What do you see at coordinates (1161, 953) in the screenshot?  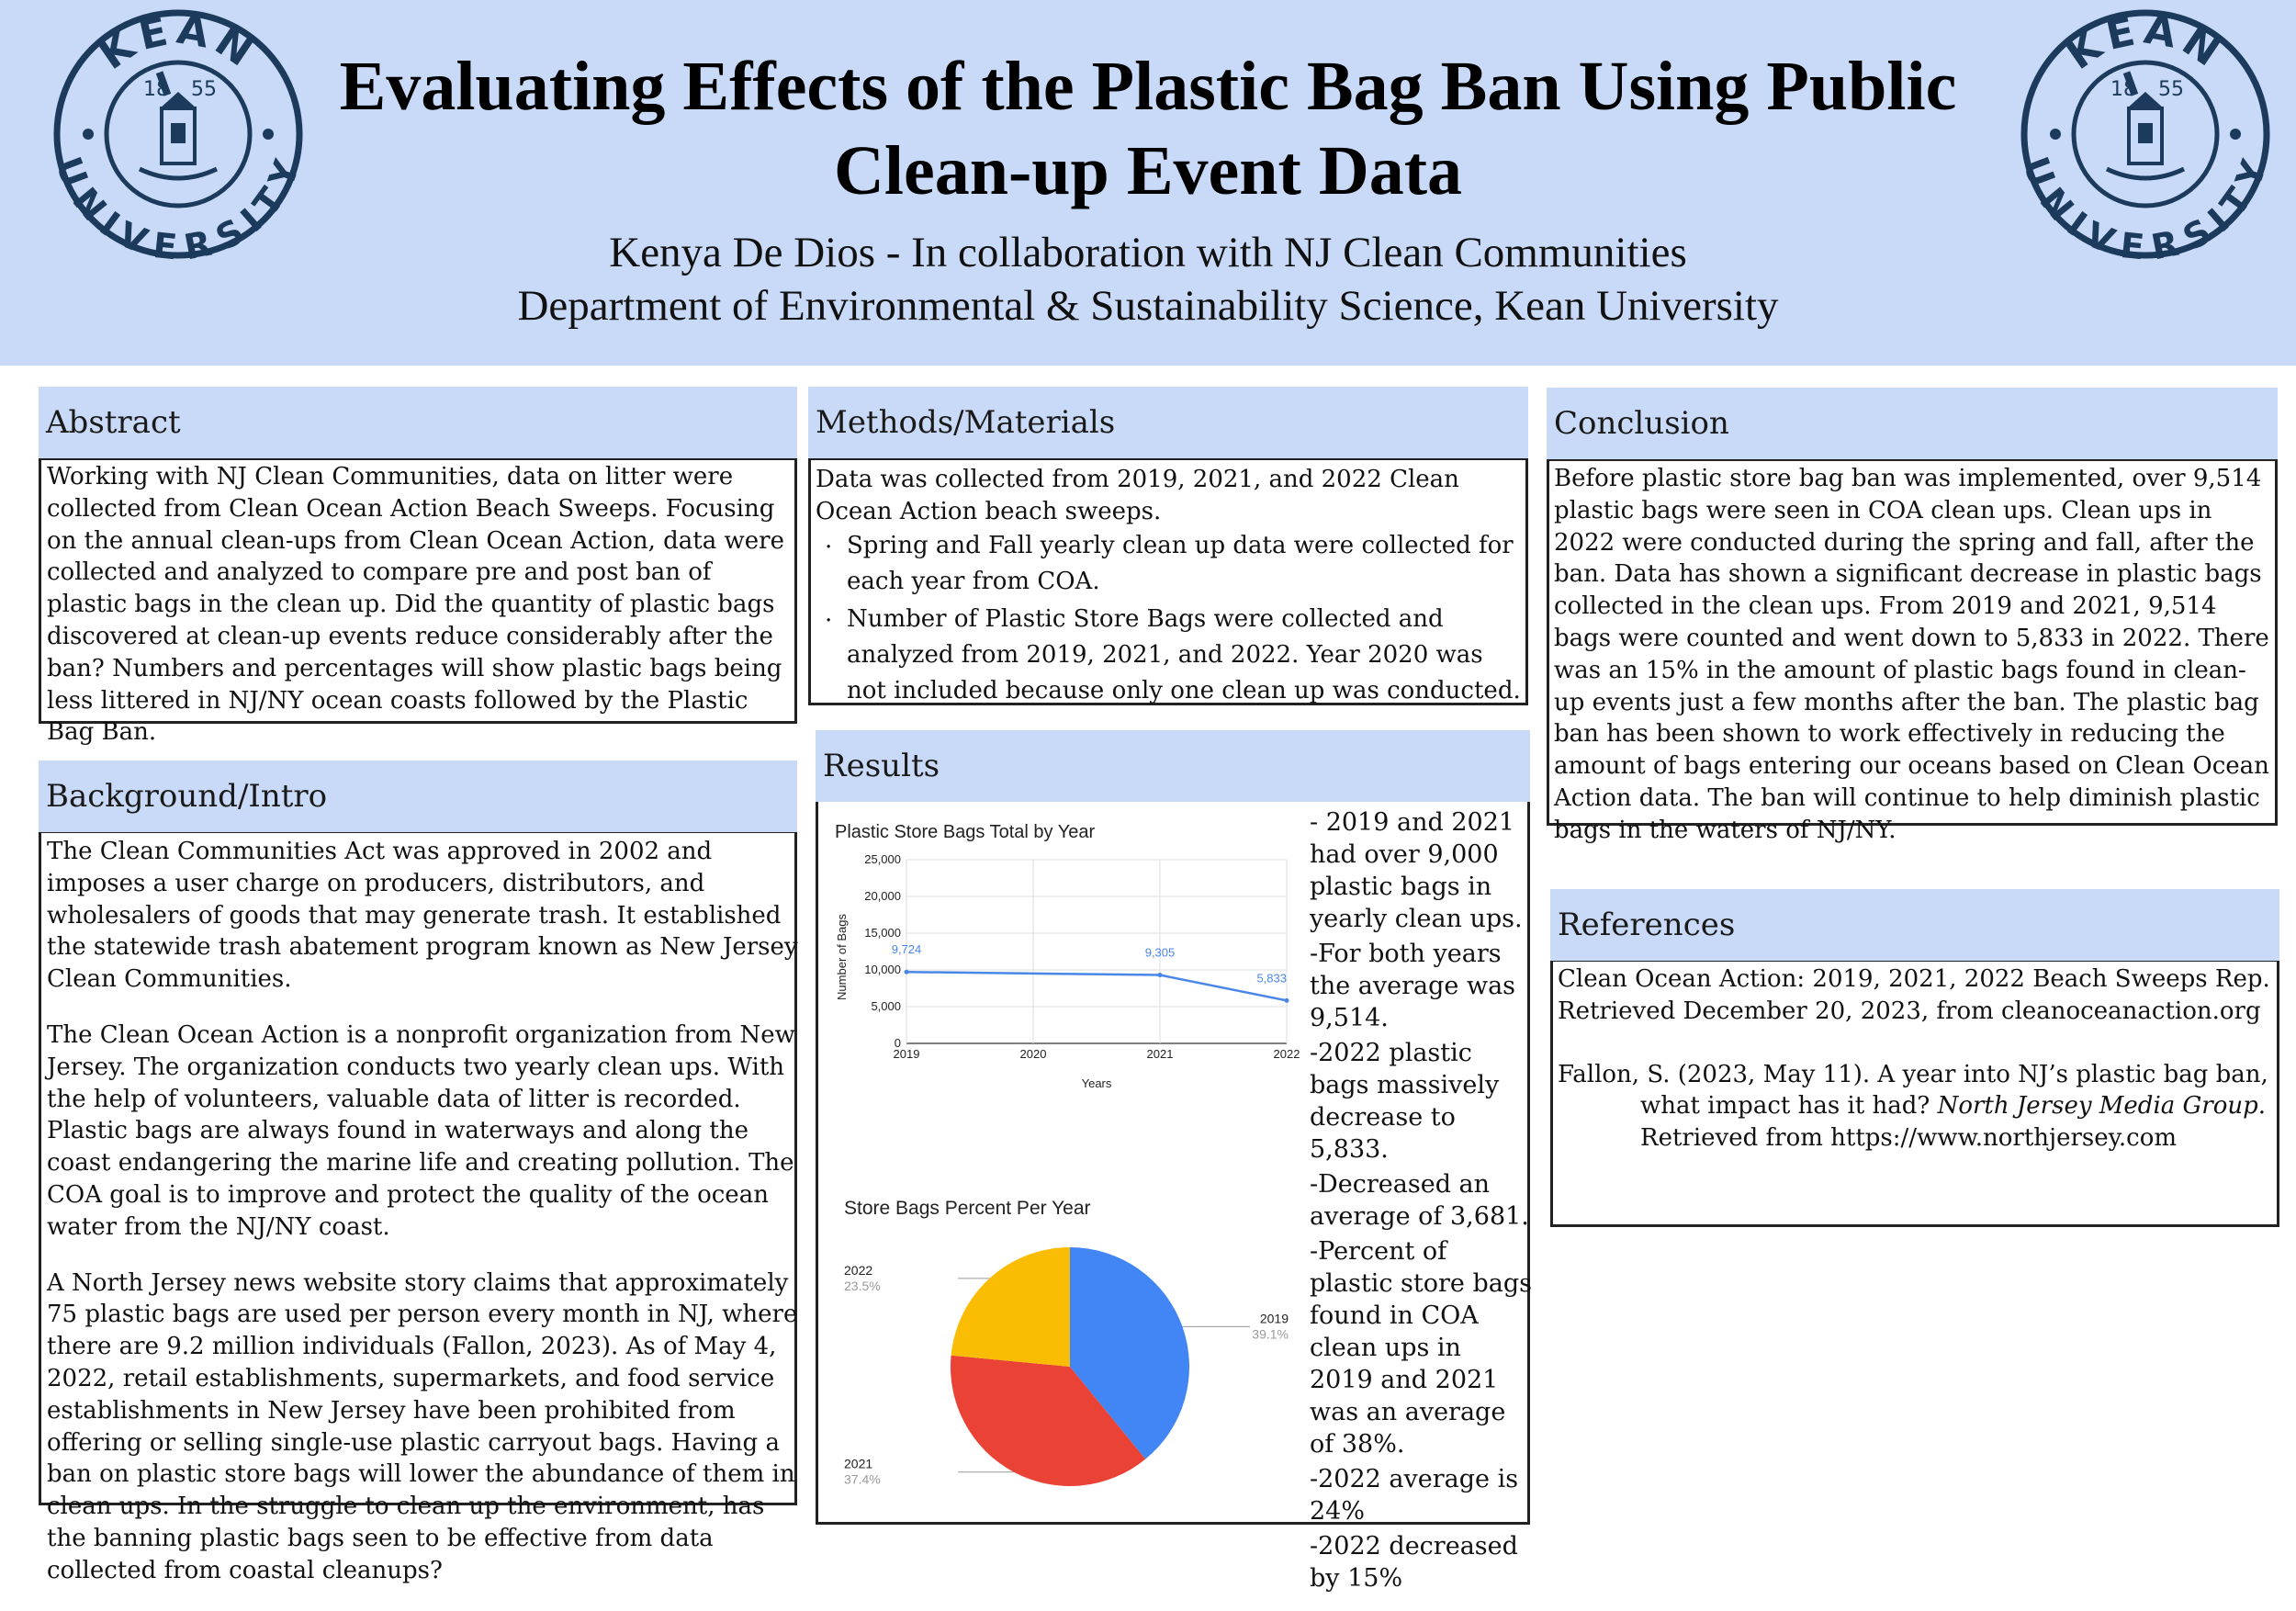 I see `data-label: 9,305` at bounding box center [1161, 953].